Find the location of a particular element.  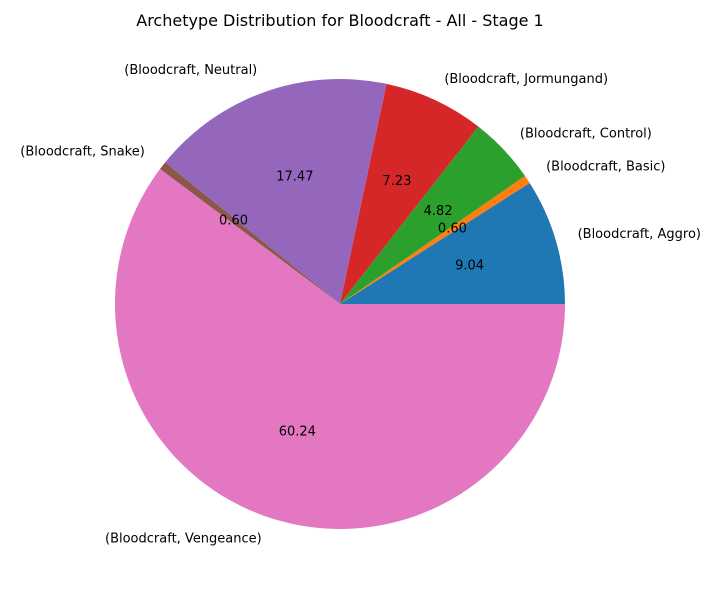

slice-label-bloodcraft-vengeance: (Bloodcraft, Vengeance) is located at coordinates (183, 538).